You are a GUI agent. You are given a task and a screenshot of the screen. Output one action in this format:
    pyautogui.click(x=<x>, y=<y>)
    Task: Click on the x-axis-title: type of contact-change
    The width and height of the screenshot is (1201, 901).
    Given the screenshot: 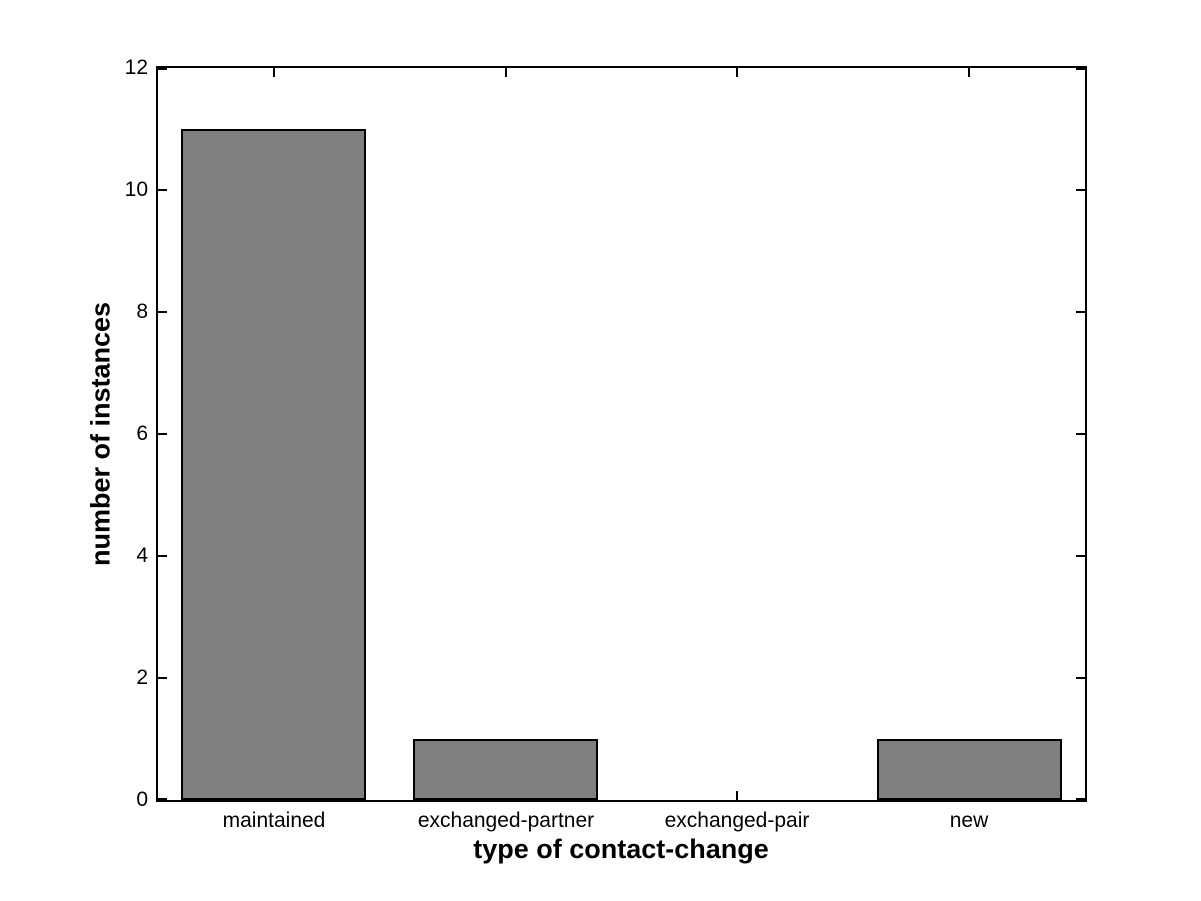 What is the action you would take?
    pyautogui.click(x=621, y=849)
    